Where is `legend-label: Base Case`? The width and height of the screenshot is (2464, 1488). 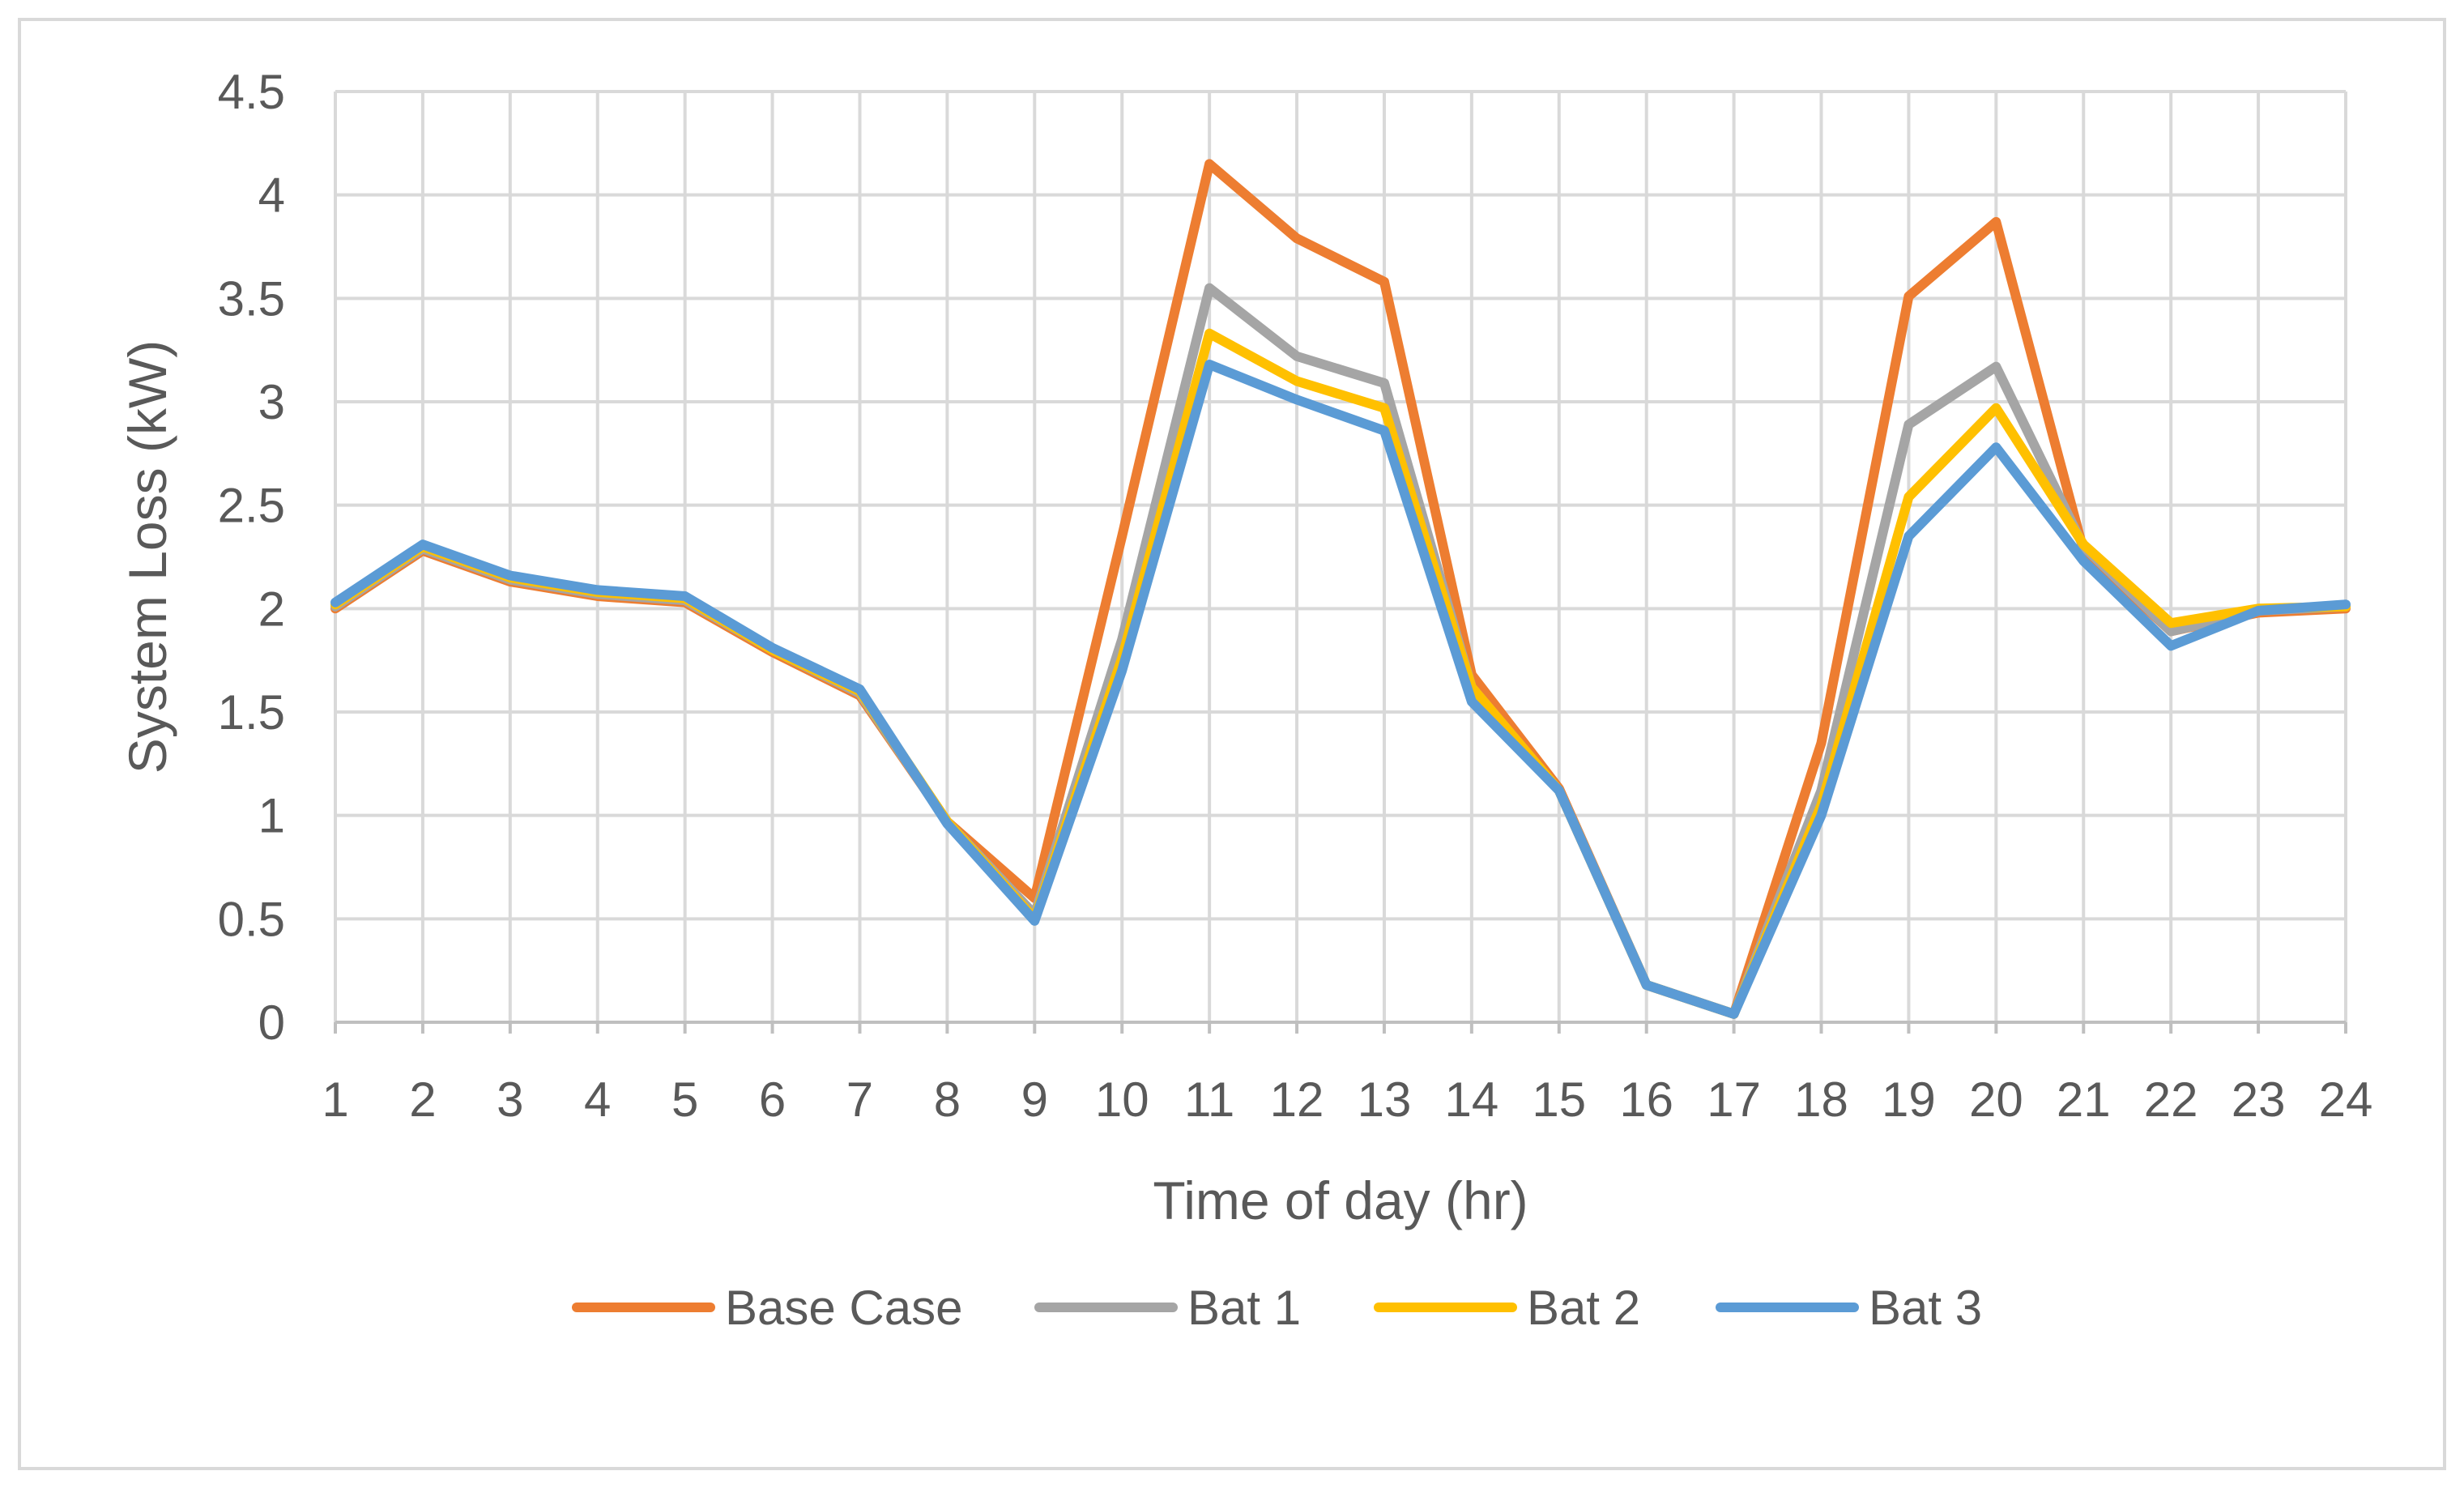 legend-label: Base Case is located at coordinates (844, 1308).